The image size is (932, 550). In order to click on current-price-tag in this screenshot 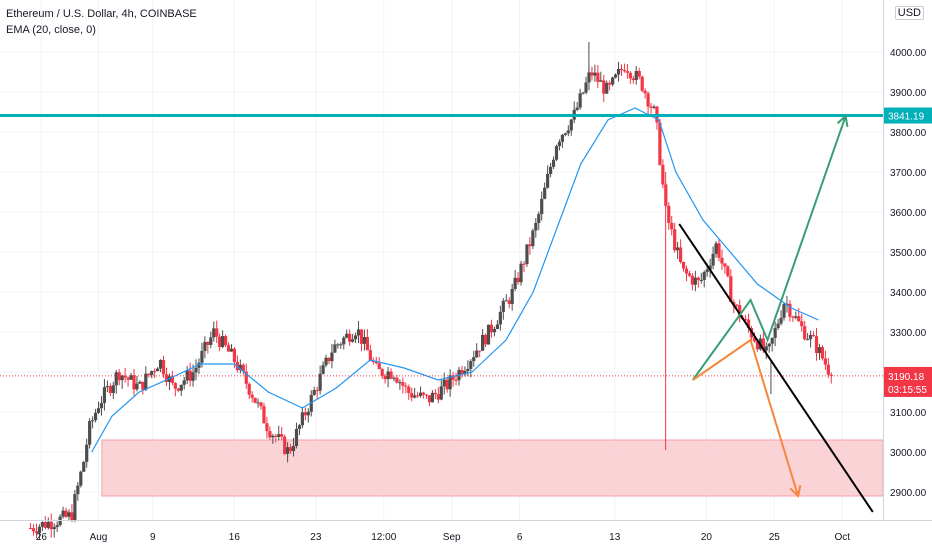, I will do `click(908, 381)`.